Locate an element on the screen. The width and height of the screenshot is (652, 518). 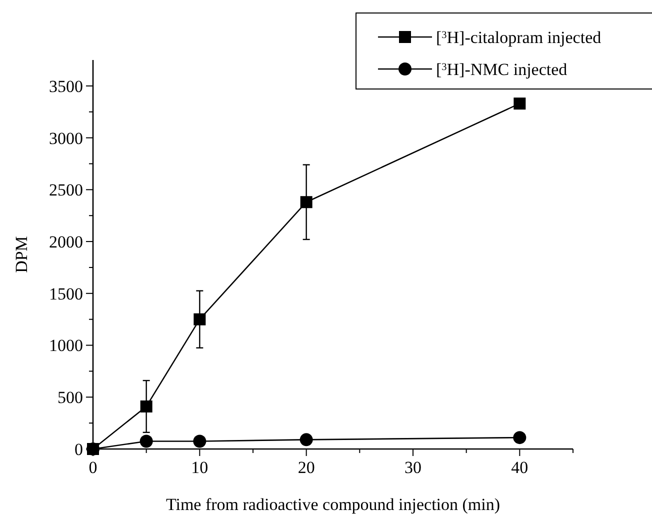
y-tick-label: 3500 is located at coordinates (66, 86).